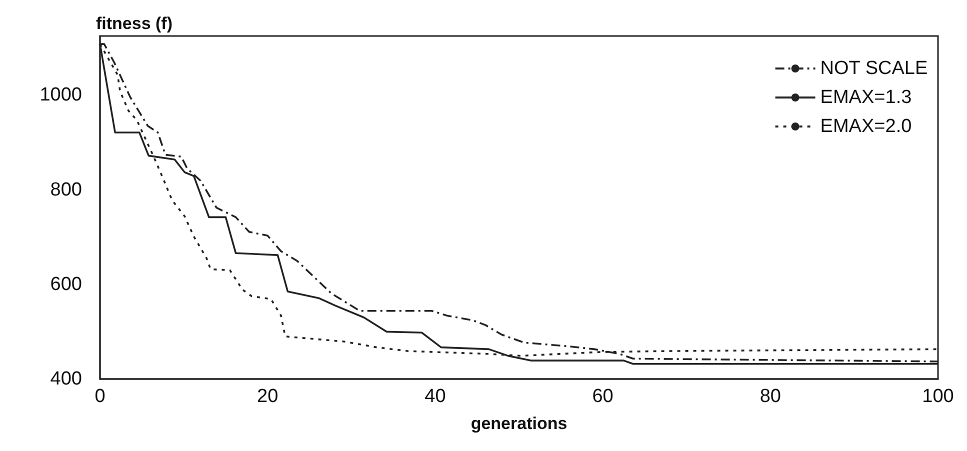  What do you see at coordinates (66, 189) in the screenshot?
I see `y-tick-label: 800` at bounding box center [66, 189].